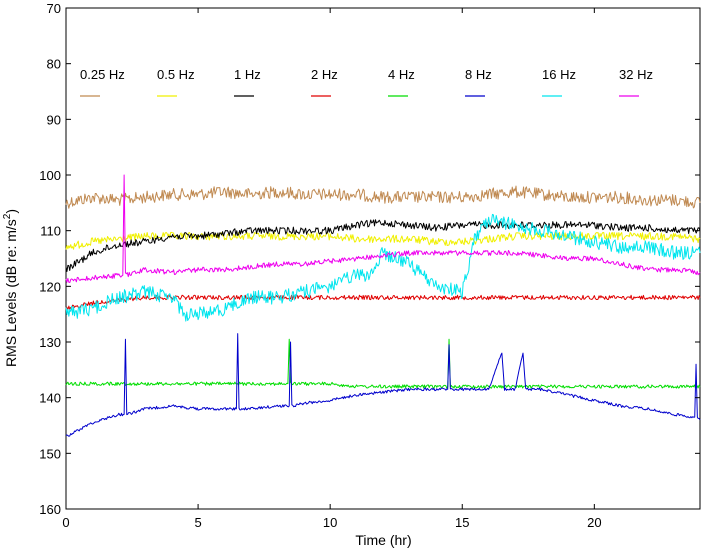 The width and height of the screenshot is (703, 552). Describe the element at coordinates (401, 74) in the screenshot. I see `legend-label-4: 4 Hz` at that location.